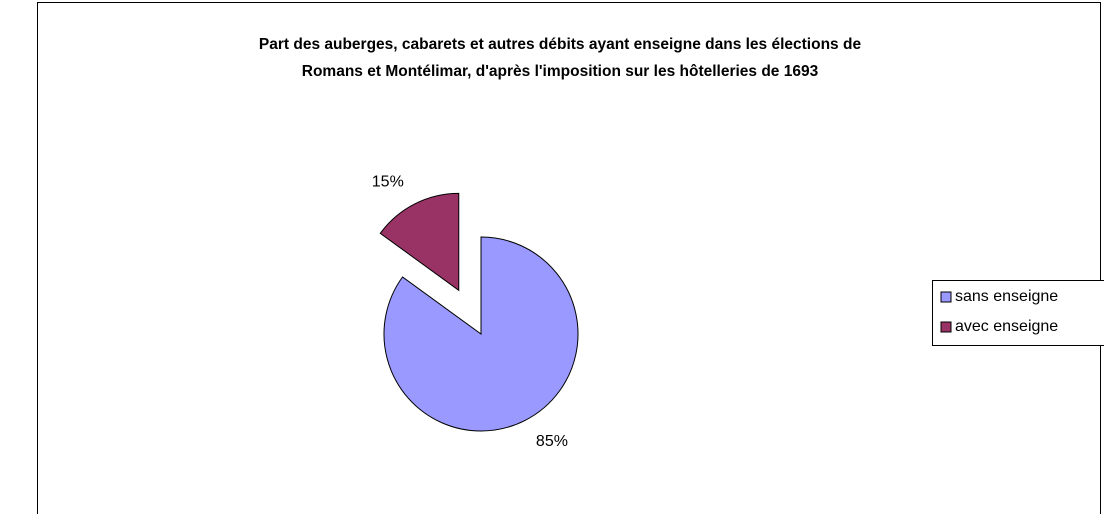 The image size is (1104, 514). Describe the element at coordinates (388, 182) in the screenshot. I see `data-label: 15%` at that location.